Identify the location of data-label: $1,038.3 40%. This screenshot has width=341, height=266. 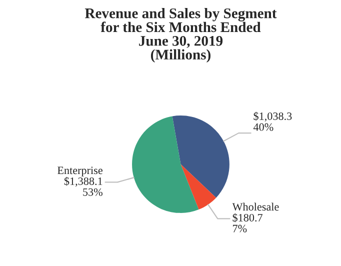
(272, 121).